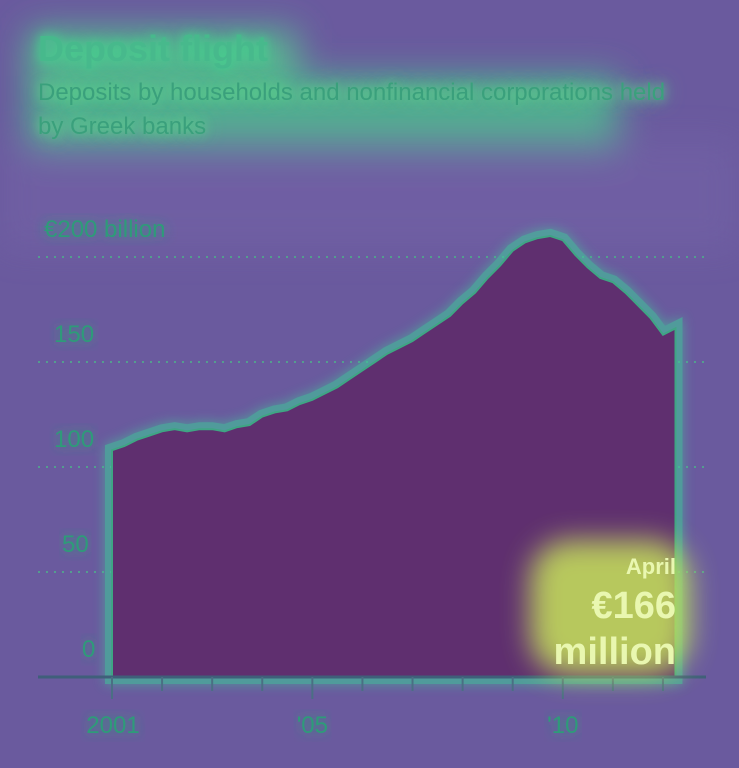 Image resolution: width=739 pixels, height=768 pixels. Describe the element at coordinates (75, 544) in the screenshot. I see `y-tick-label-50: 50` at that location.